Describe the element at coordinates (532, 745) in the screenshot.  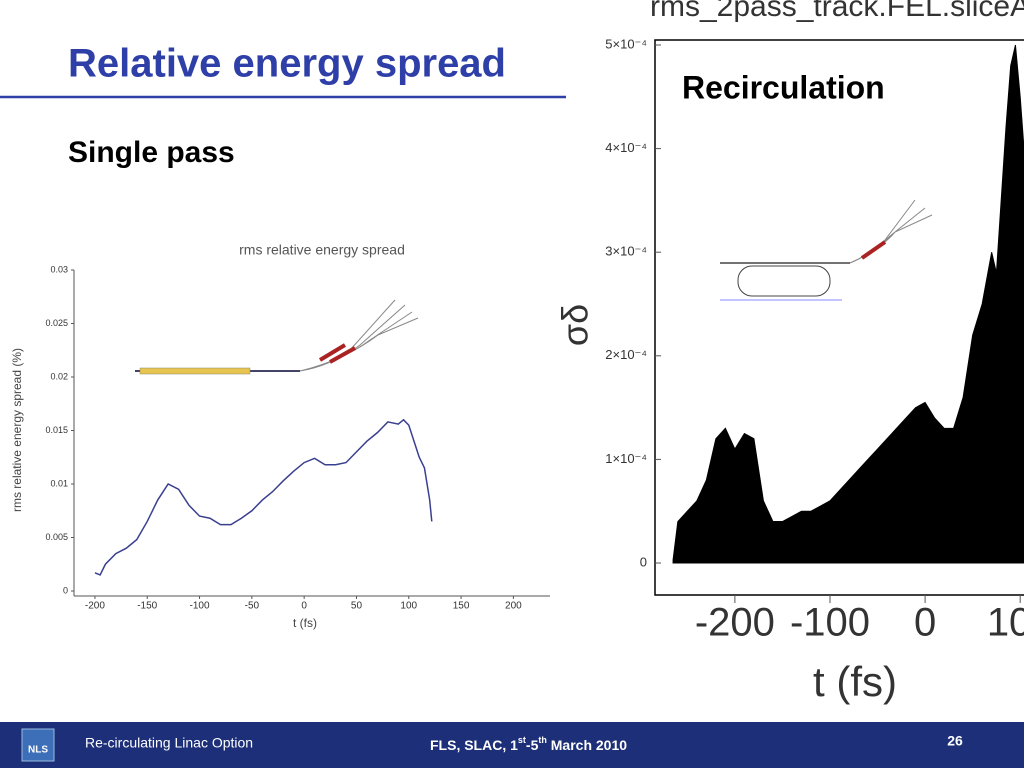
I see `footer-part: -5` at that location.